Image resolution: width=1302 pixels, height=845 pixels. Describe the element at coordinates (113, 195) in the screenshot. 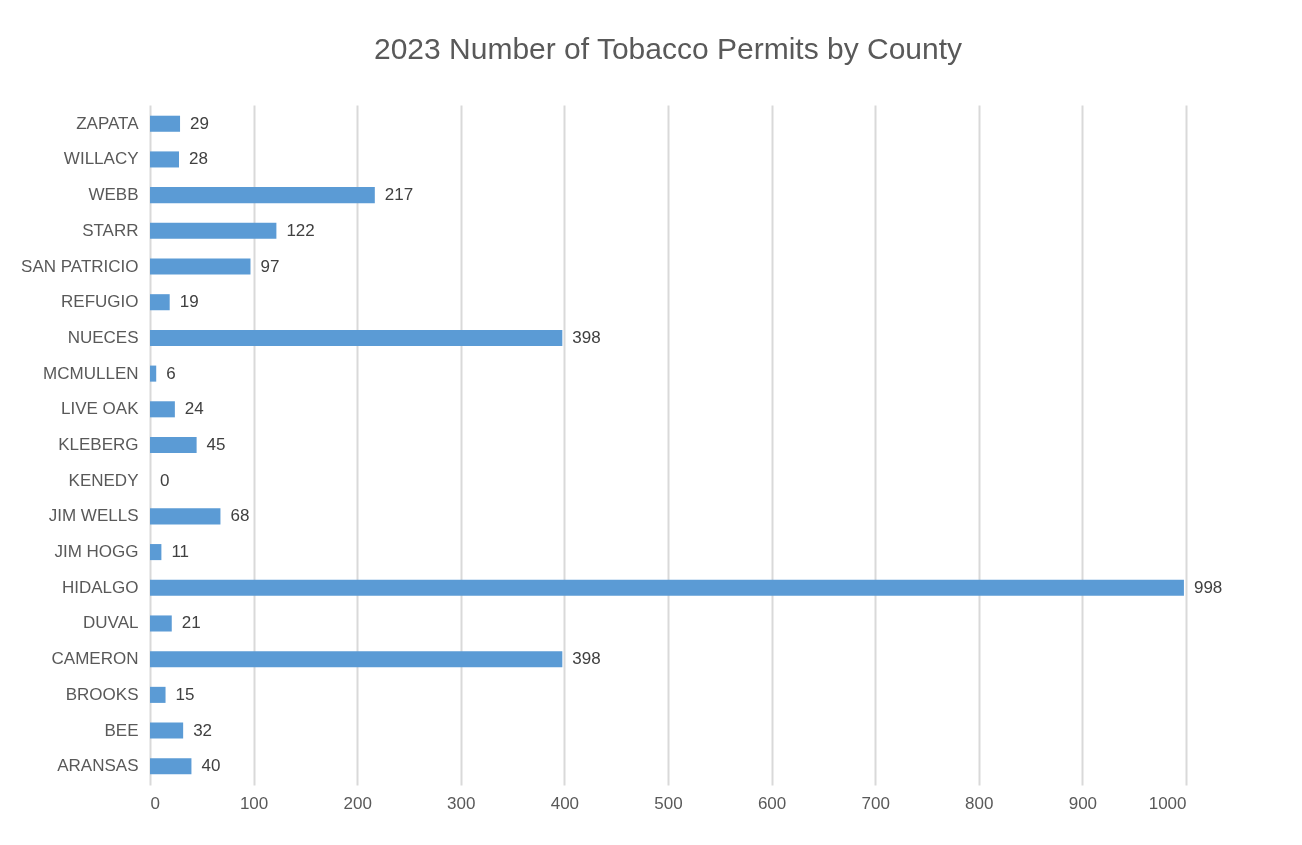

I see `y-tick-label: WEBB` at that location.